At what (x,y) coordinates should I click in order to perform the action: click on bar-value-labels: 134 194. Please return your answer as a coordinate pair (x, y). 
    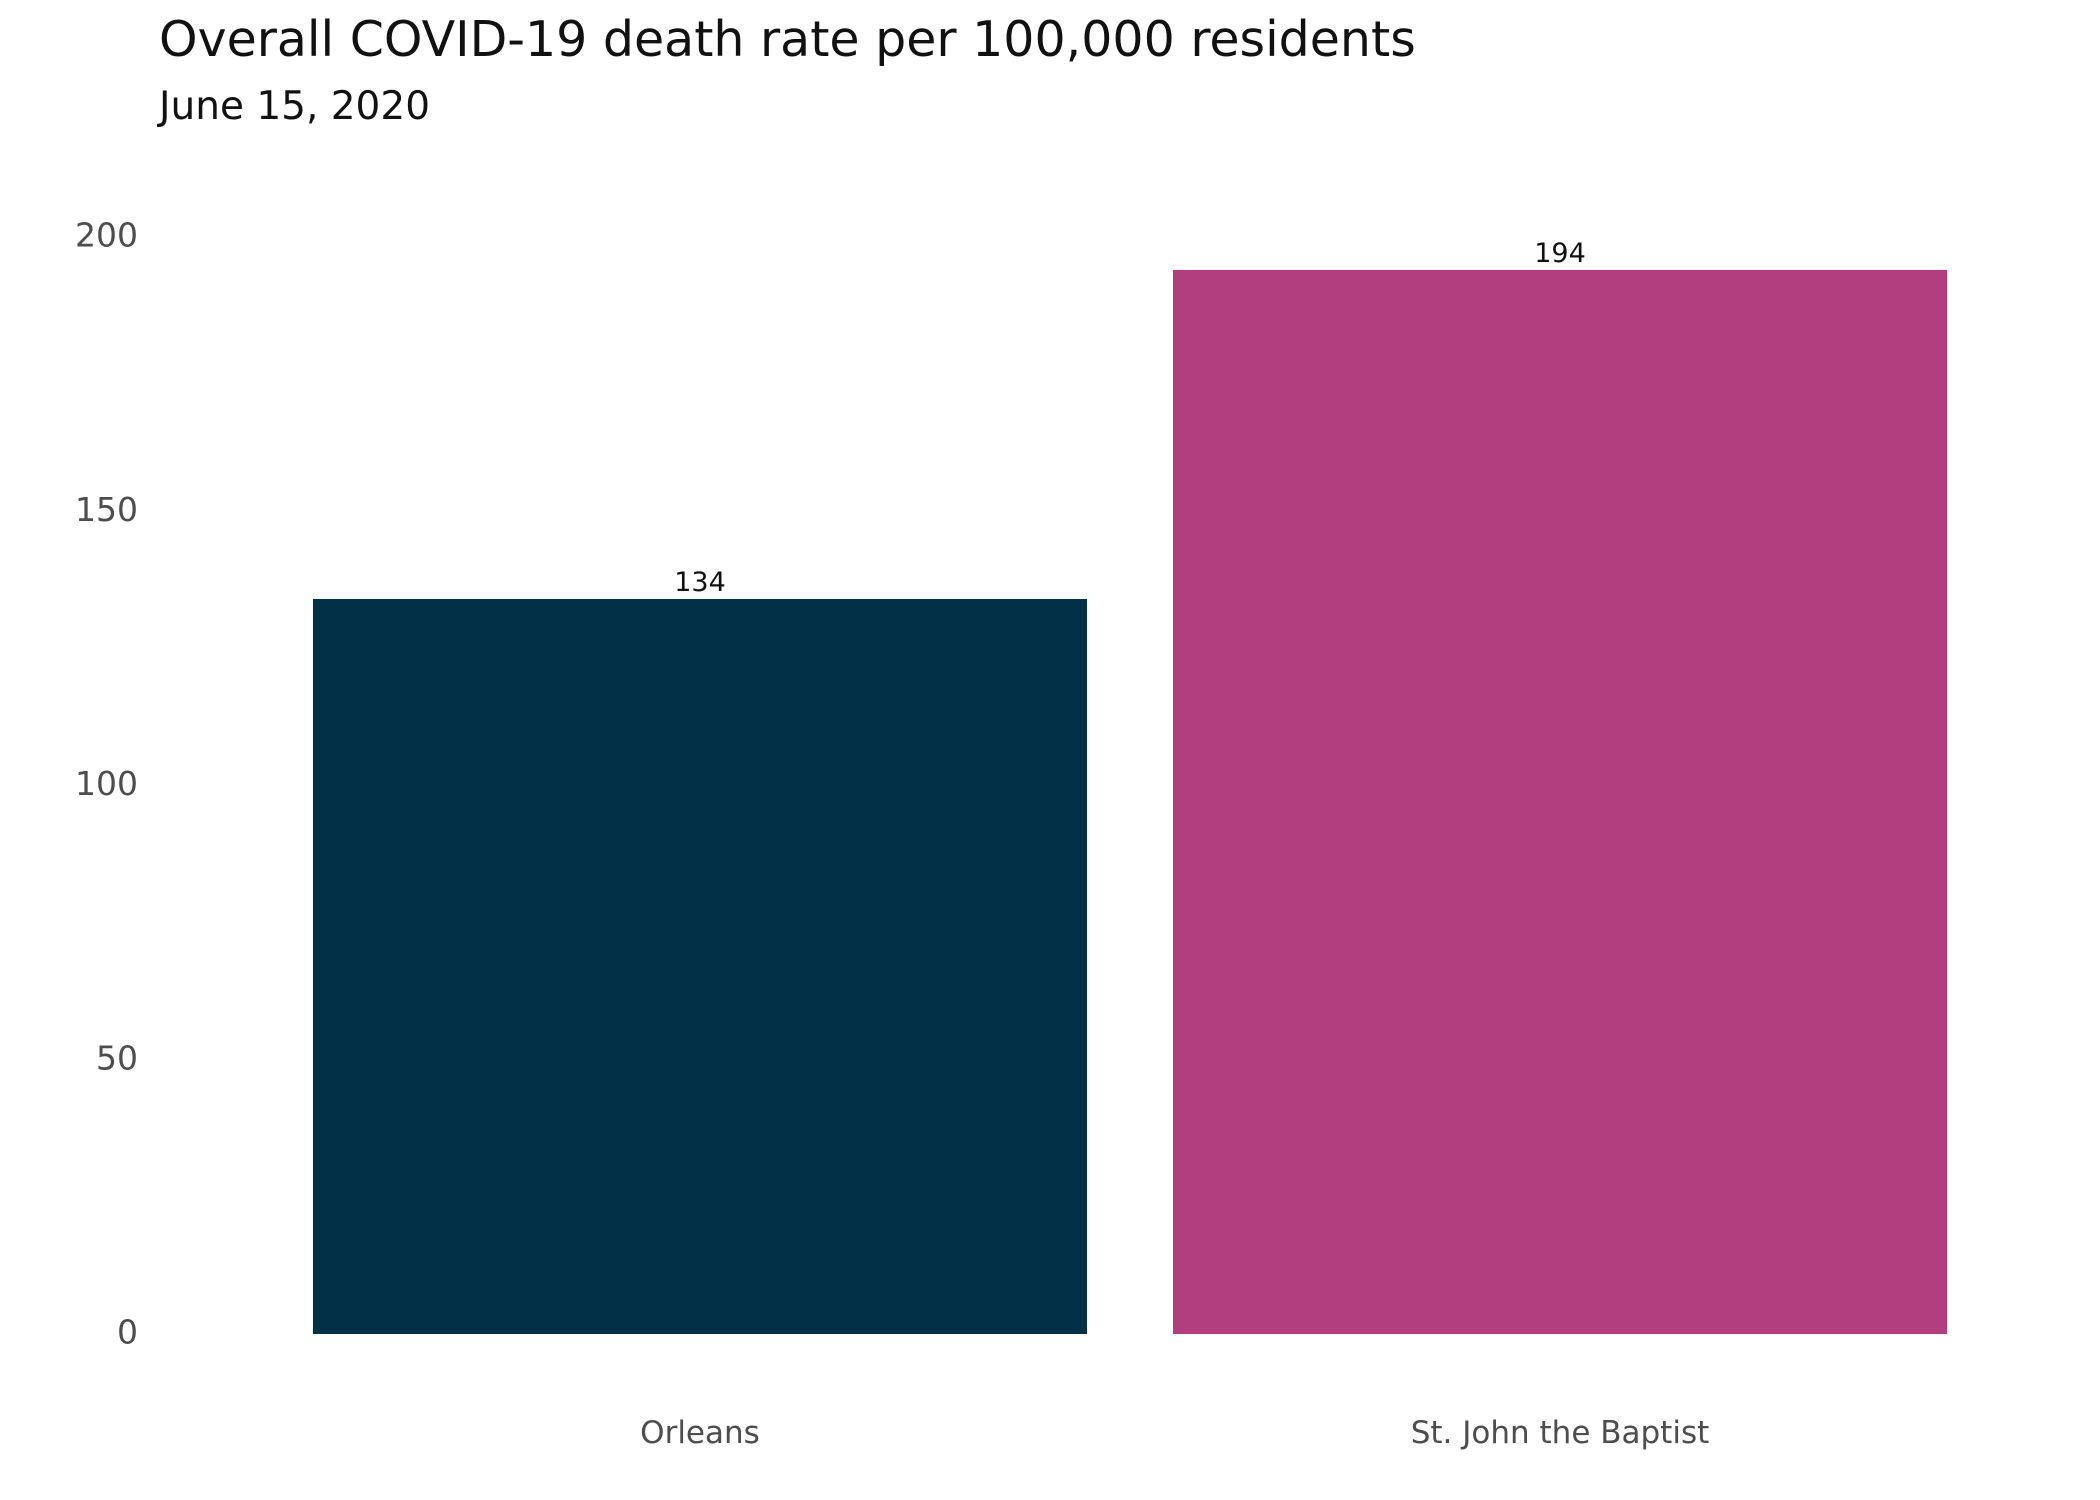
    Looking at the image, I should click on (1130, 418).